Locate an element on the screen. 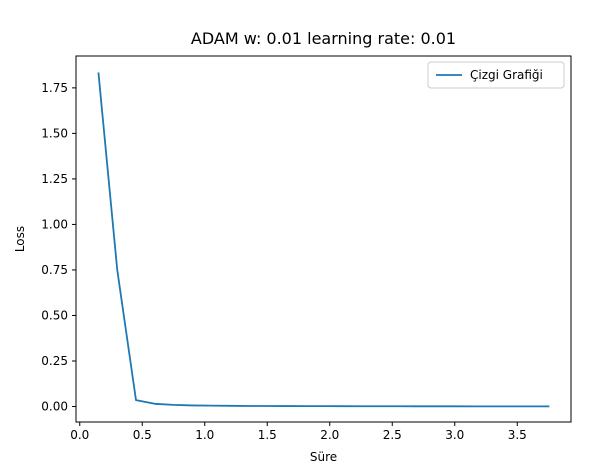  y-tick-label: 0.00 is located at coordinates (54, 407).